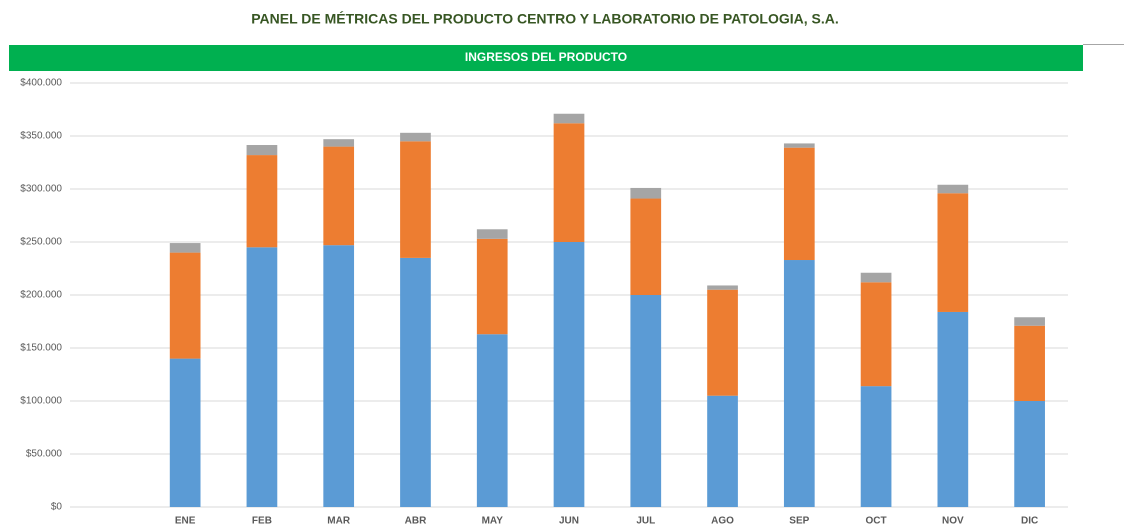 The height and width of the screenshot is (530, 1124). What do you see at coordinates (41, 189) in the screenshot?
I see `y-tick-label: $300.000` at bounding box center [41, 189].